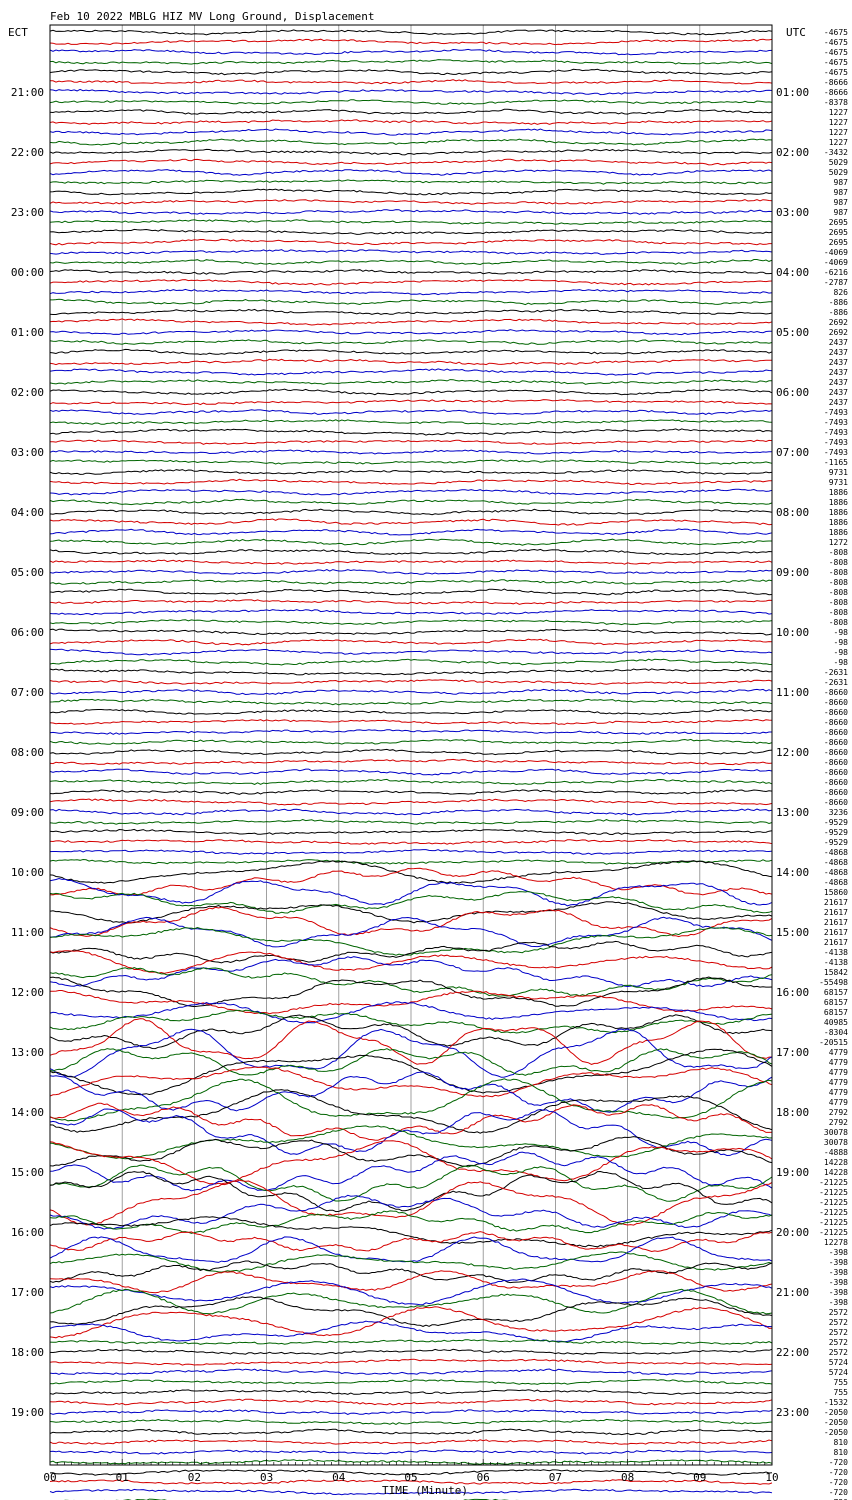 This screenshot has width=852, height=1500. Describe the element at coordinates (792, 152) in the screenshot. I see `right-hour-label: 02:00` at that location.